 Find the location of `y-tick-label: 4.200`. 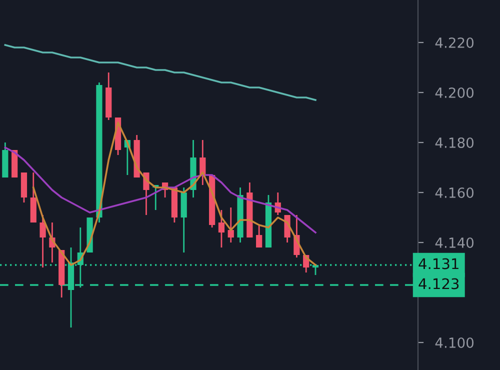

y-tick-label: 4.200 is located at coordinates (454, 92).